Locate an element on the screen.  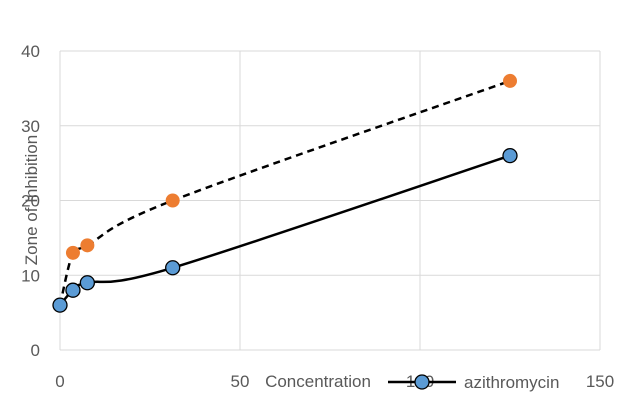
legend: azithromycin is located at coordinates (473, 382).